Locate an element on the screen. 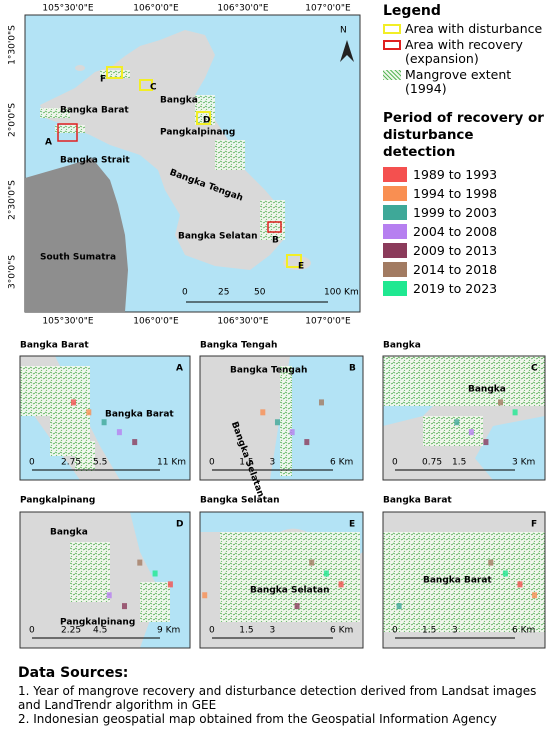 The image size is (550, 741). place-label: Bangka Selatan is located at coordinates (218, 237).